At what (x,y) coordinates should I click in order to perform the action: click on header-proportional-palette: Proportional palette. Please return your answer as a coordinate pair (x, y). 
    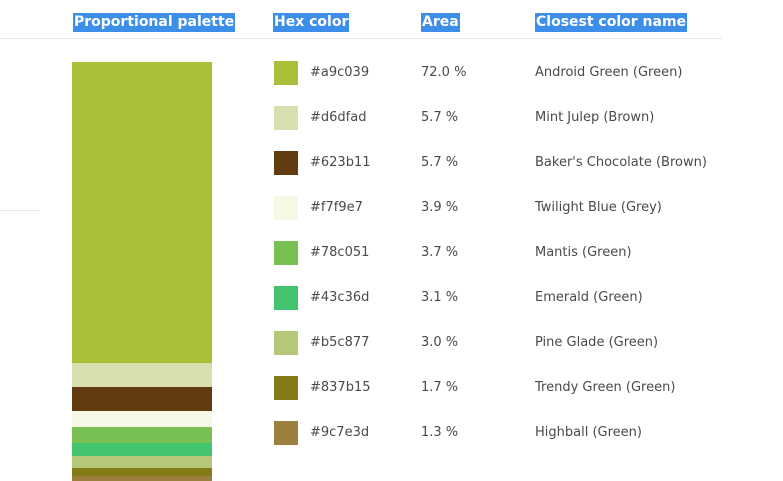
    Looking at the image, I should click on (154, 22).